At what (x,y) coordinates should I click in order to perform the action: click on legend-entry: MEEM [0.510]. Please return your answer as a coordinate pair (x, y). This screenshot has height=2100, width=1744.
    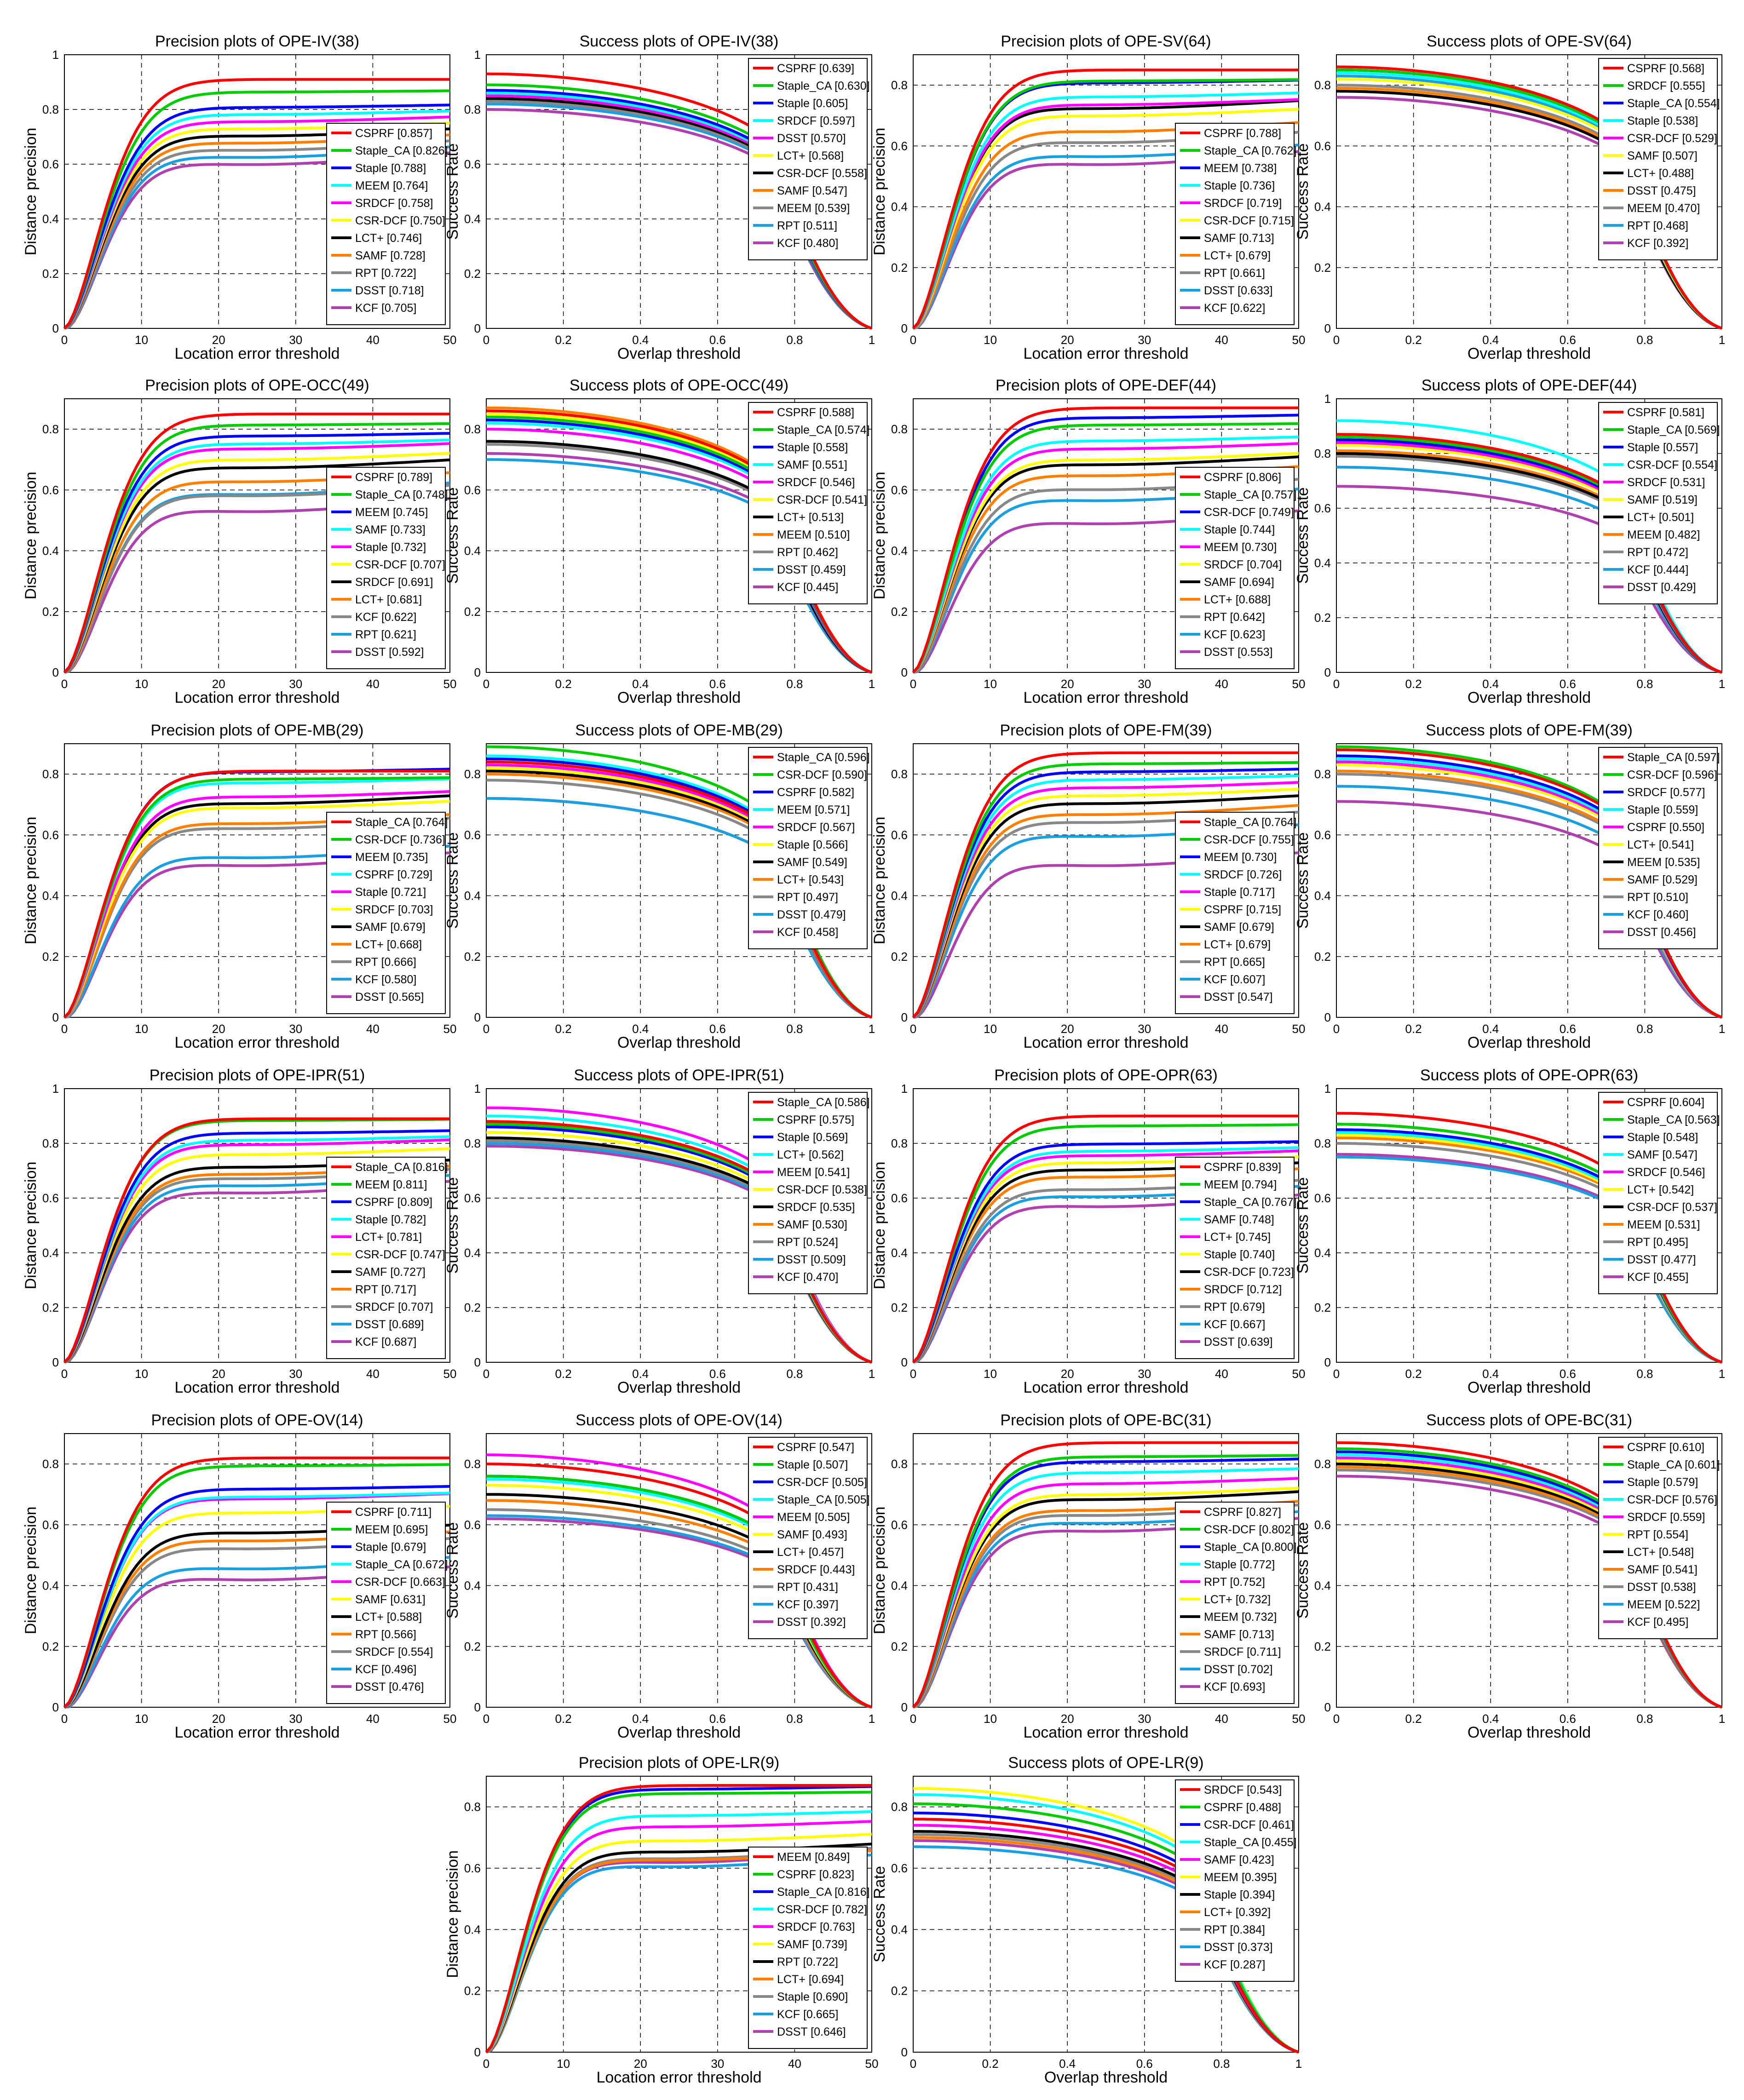
    Looking at the image, I should click on (813, 534).